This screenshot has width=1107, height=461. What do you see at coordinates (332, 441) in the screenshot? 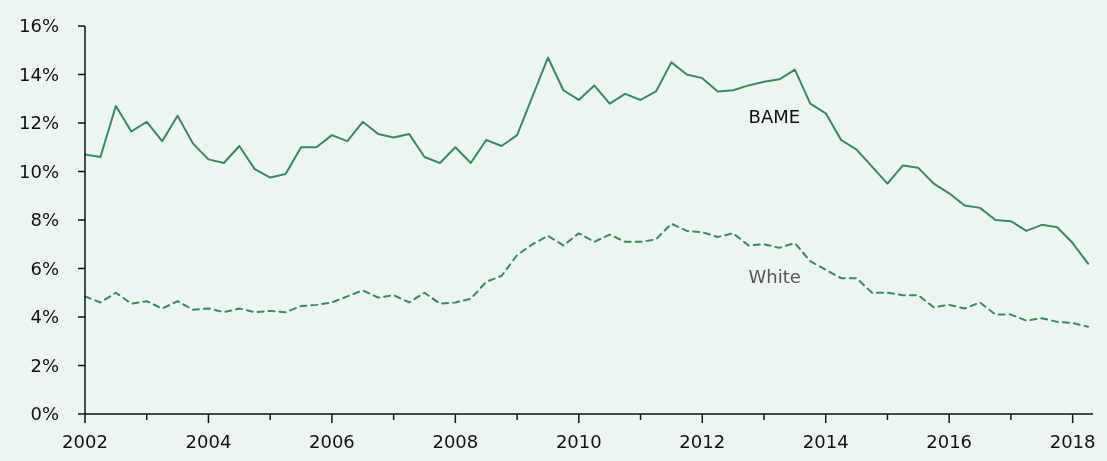
I see `x-tick-label: 2006` at bounding box center [332, 441].